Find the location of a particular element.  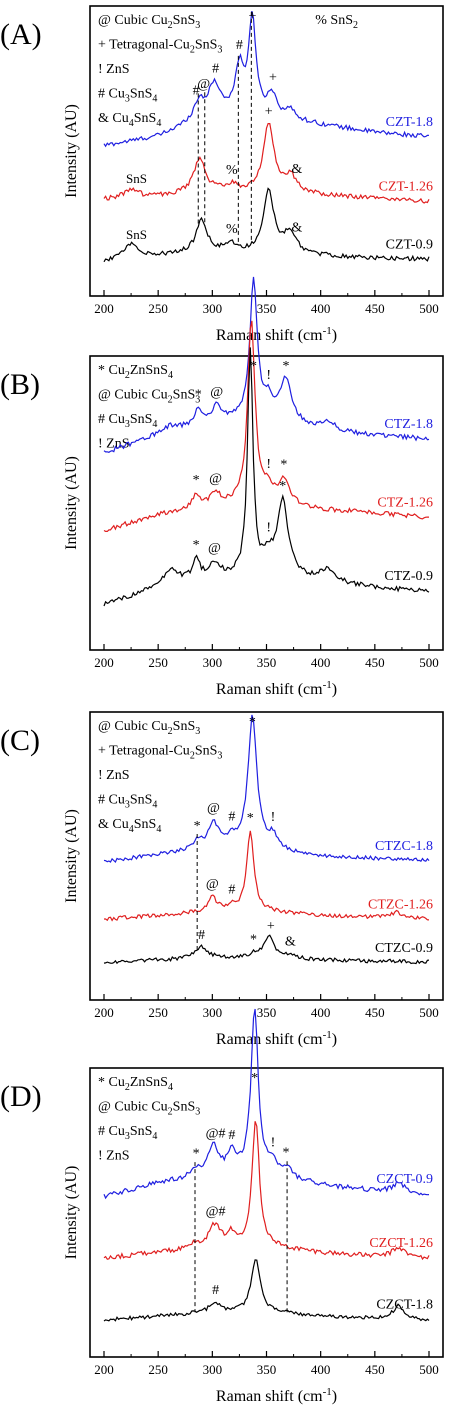

series-label: CTZ-1.8 is located at coordinates (408, 424).